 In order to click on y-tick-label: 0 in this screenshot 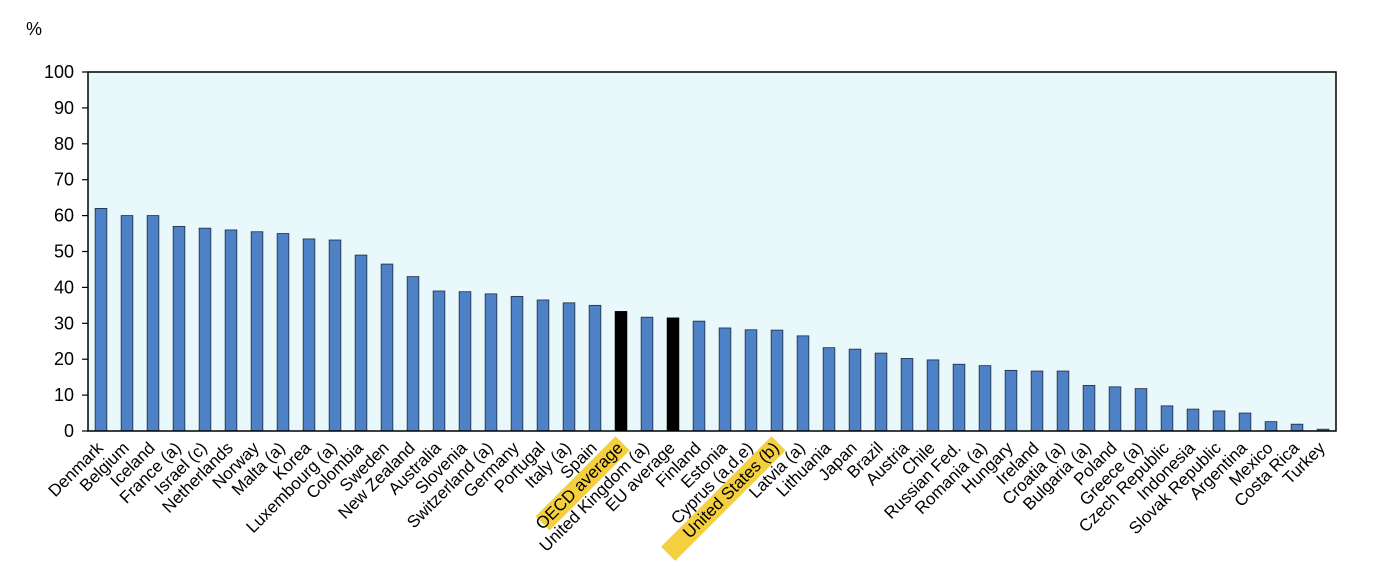, I will do `click(69, 431)`.